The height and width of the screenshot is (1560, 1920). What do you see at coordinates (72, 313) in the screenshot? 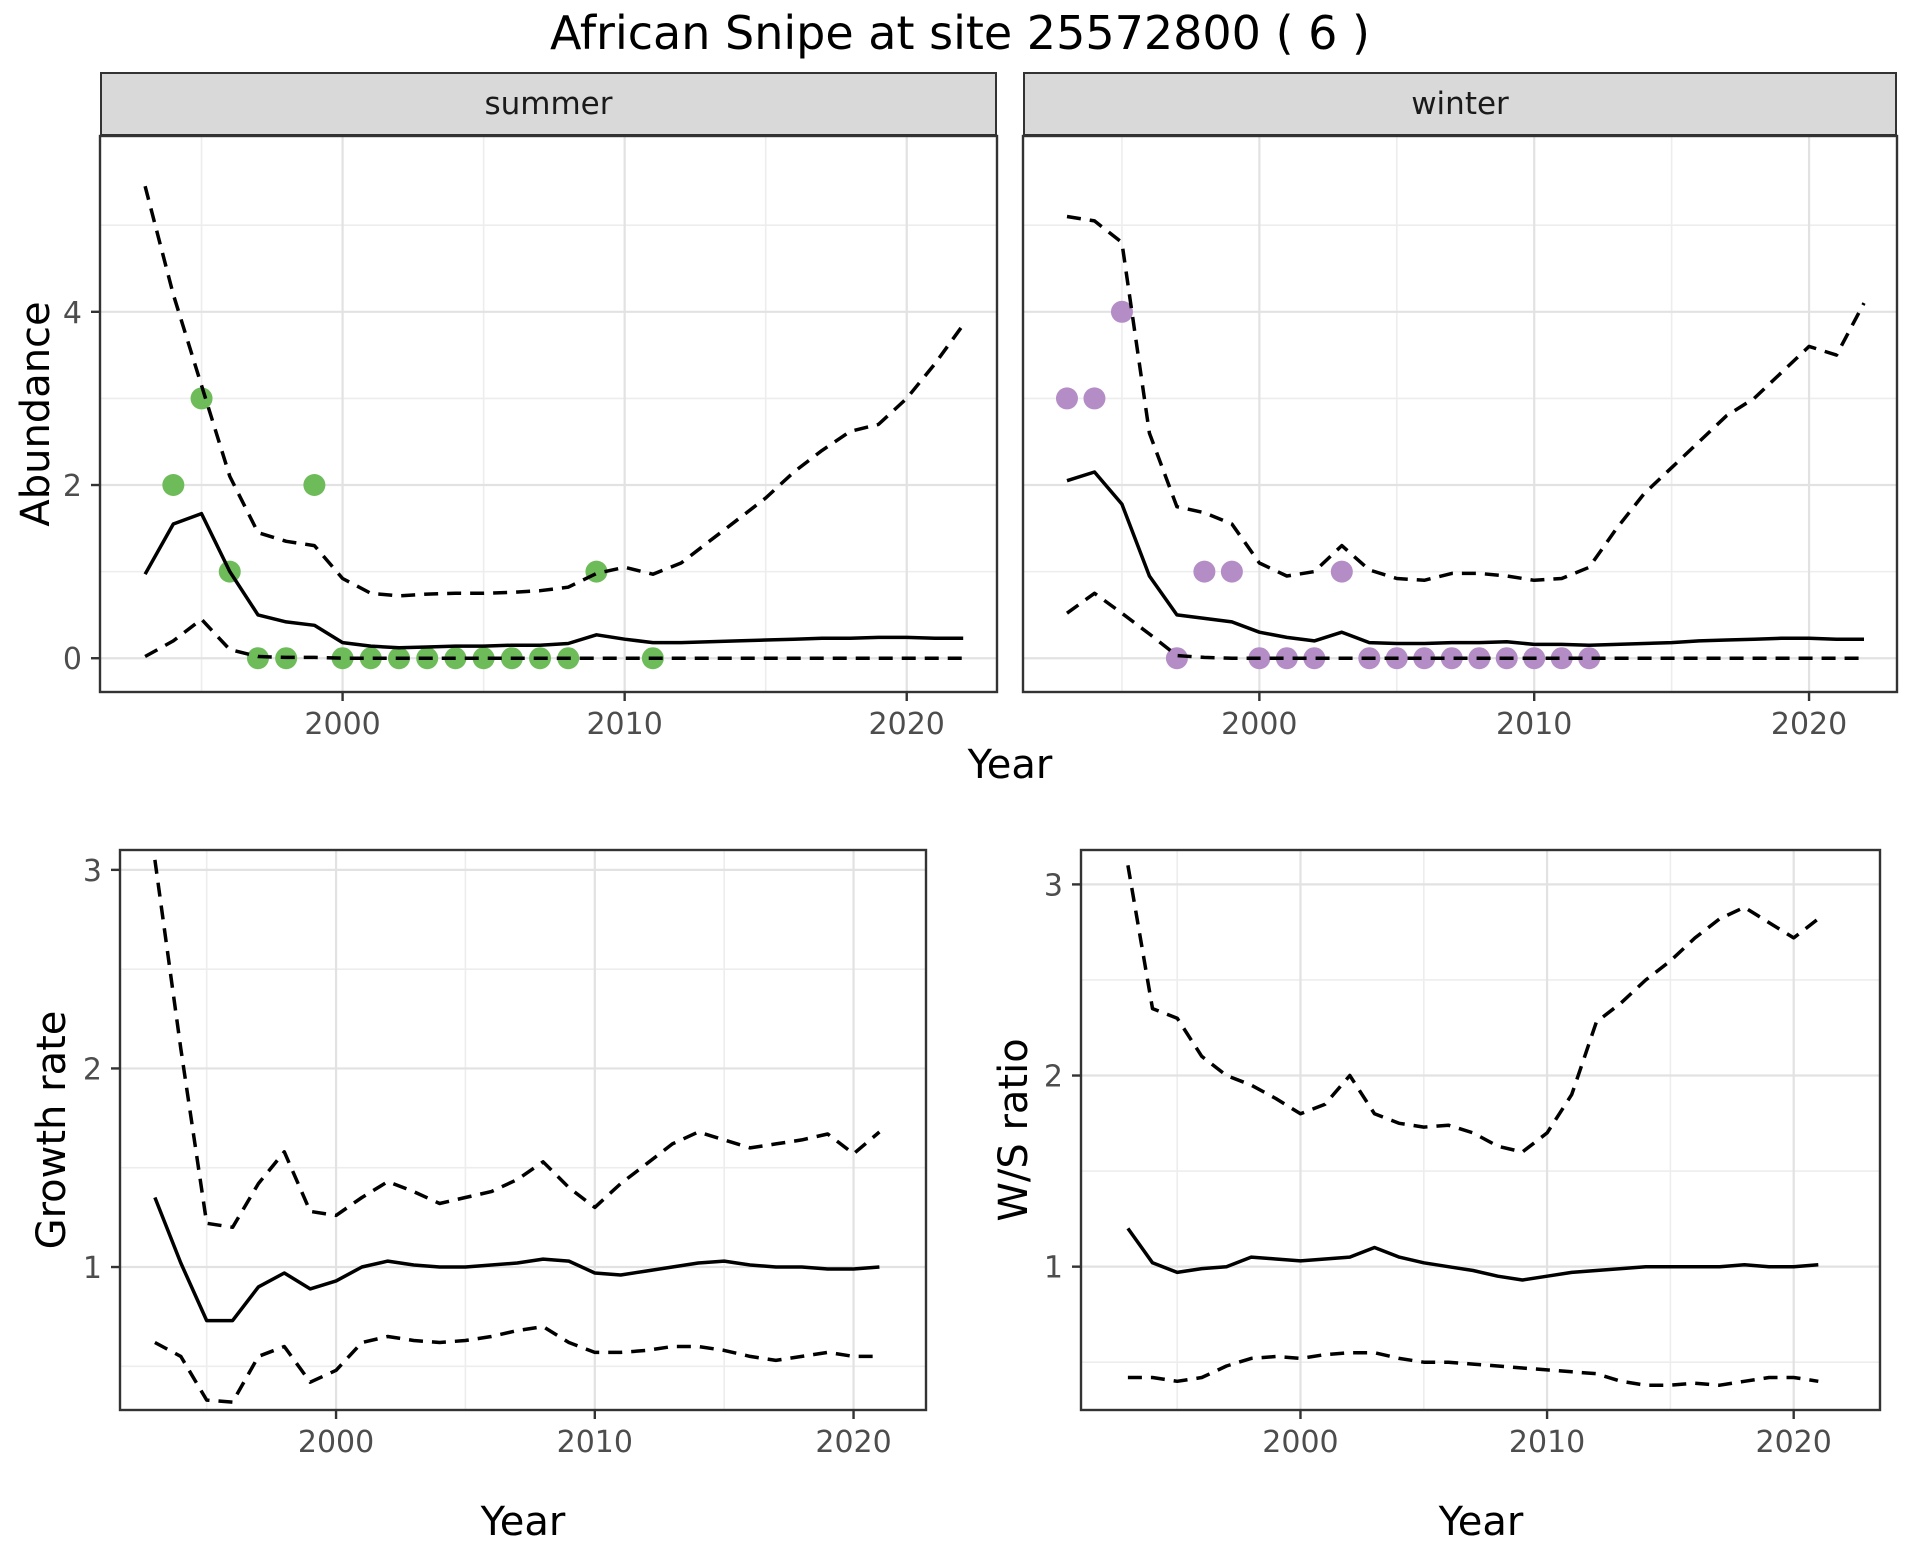
I see `y-tick-label: 4` at bounding box center [72, 313].